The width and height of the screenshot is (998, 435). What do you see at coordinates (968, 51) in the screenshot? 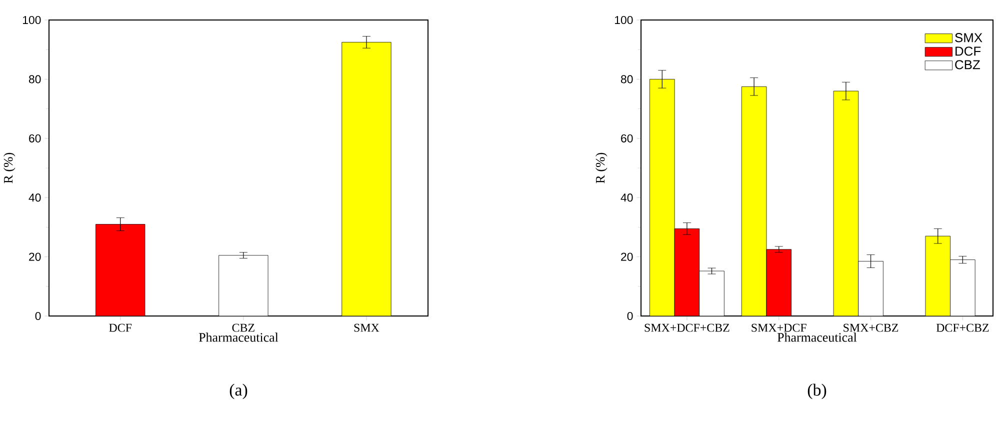
I see `legend-label: DCF` at bounding box center [968, 51].